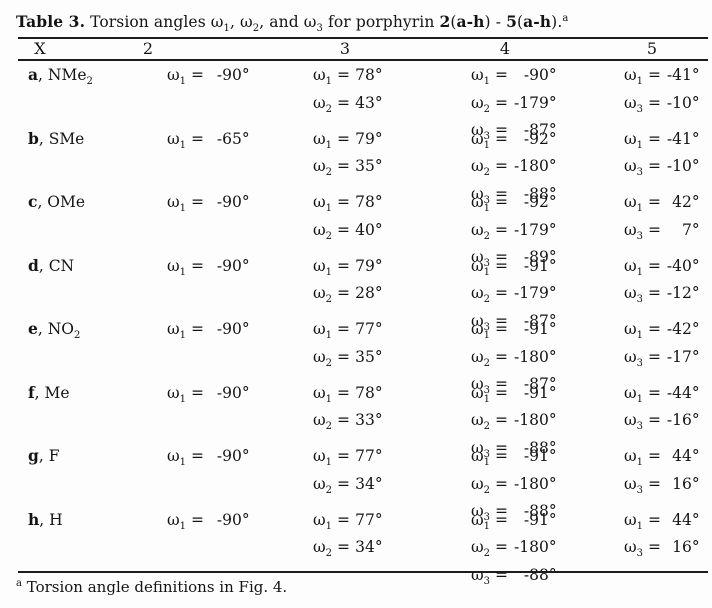 The image size is (712, 608). I want to click on torsion-angle-line: ω1 = -41°, so click(666, 143).